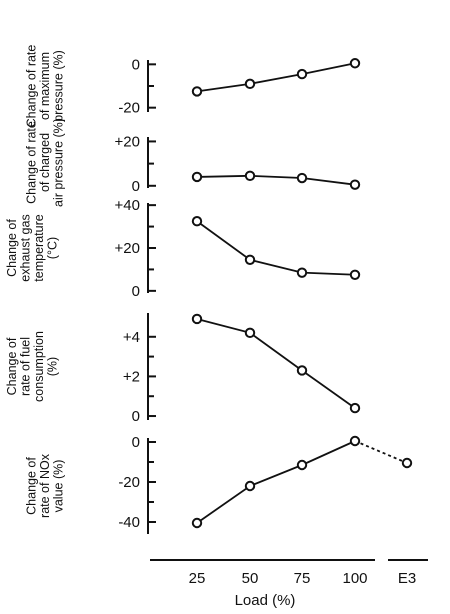 This screenshot has width=450, height=614. I want to click on x-tick-label: 50, so click(250, 578).